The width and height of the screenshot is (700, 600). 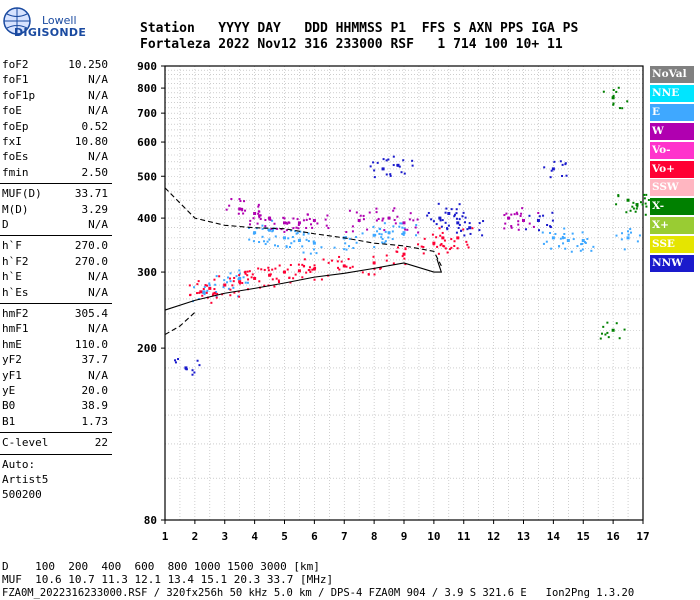 What do you see at coordinates (15, 172) in the screenshot?
I see `param-key: fmin` at bounding box center [15, 172].